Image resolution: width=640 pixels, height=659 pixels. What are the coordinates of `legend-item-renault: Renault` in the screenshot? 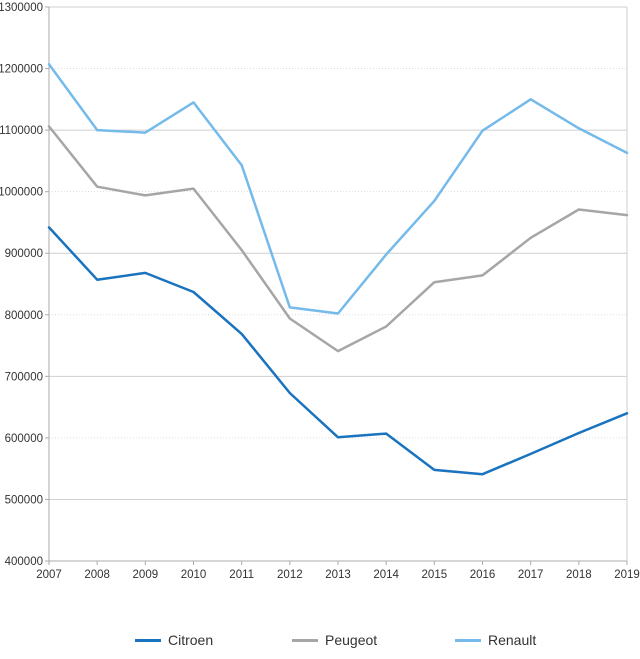 It's located at (495, 640).